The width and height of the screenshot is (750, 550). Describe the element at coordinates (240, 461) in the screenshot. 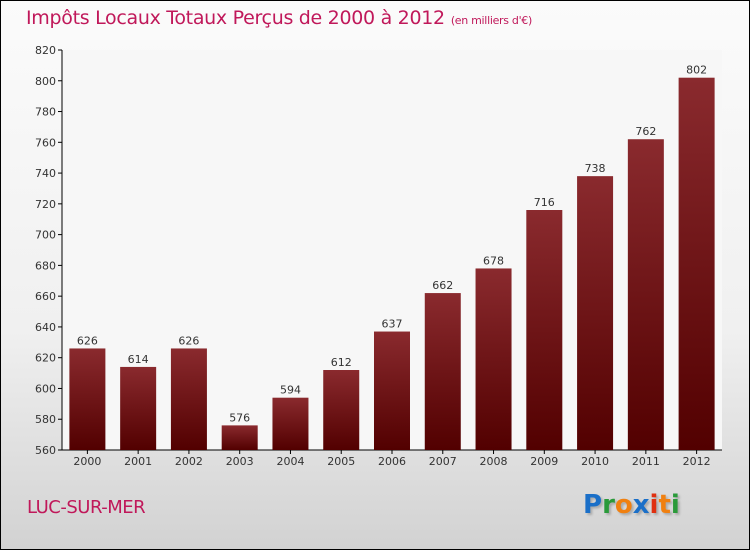

I see `x-tick-label: 2003` at that location.